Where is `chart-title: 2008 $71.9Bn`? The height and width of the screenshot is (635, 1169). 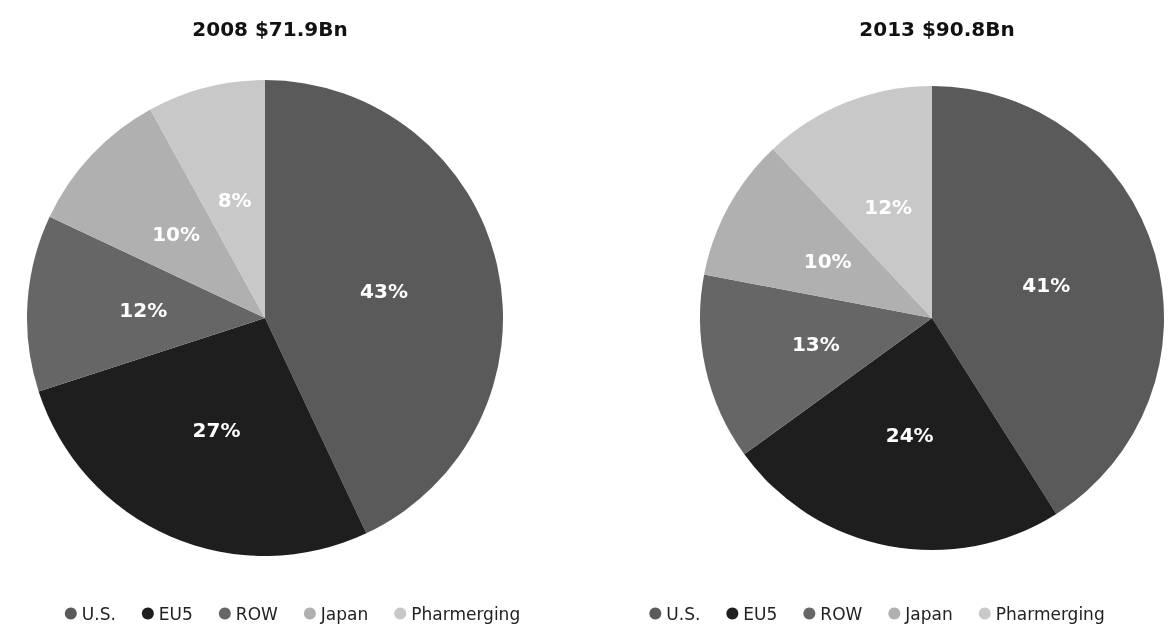 chart-title: 2008 $71.9Bn is located at coordinates (270, 29).